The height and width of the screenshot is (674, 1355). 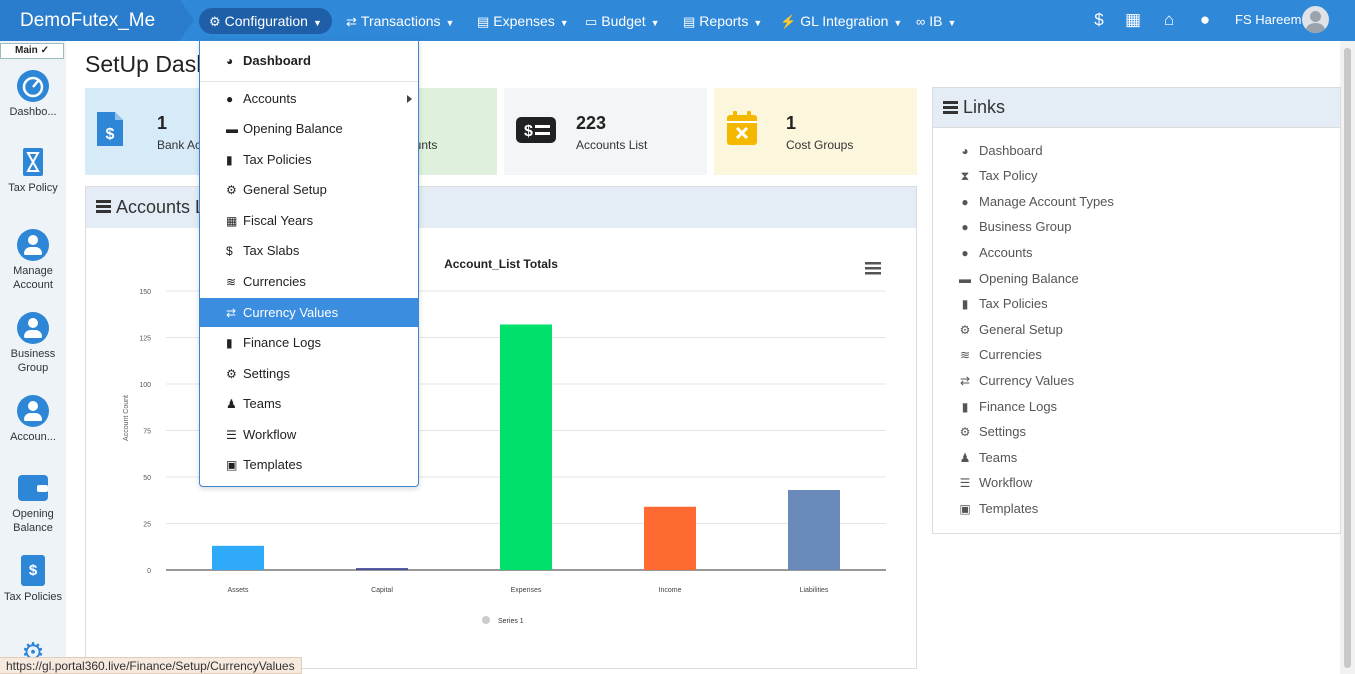 I want to click on menu-item-fiscal-years: ▦ Fiscal Years, so click(x=309, y=220).